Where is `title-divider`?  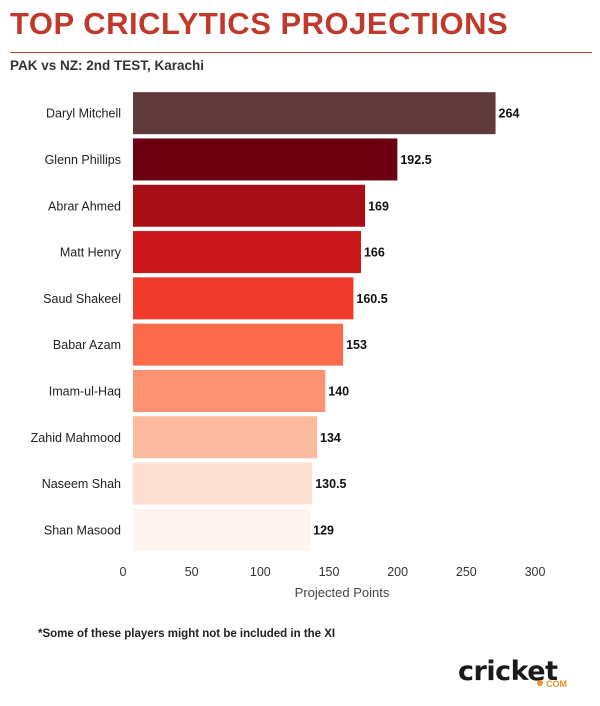 title-divider is located at coordinates (301, 52).